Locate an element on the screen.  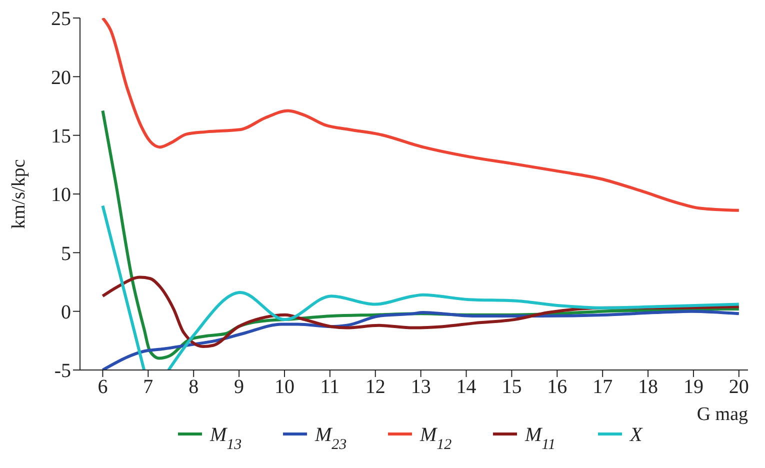
x-tick-label: 13 is located at coordinates (420, 387).